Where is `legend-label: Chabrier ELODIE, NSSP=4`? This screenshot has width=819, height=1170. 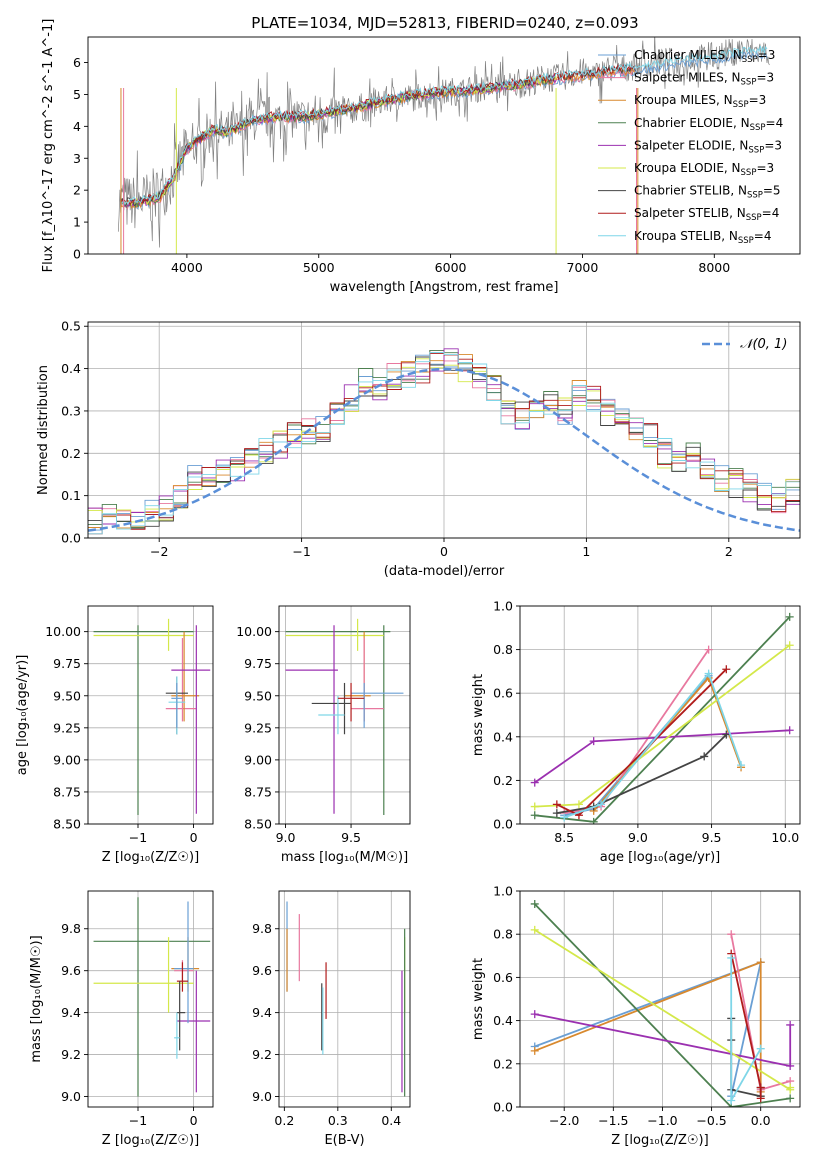
legend-label: Chabrier ELODIE, NSSP=4 is located at coordinates (708, 124).